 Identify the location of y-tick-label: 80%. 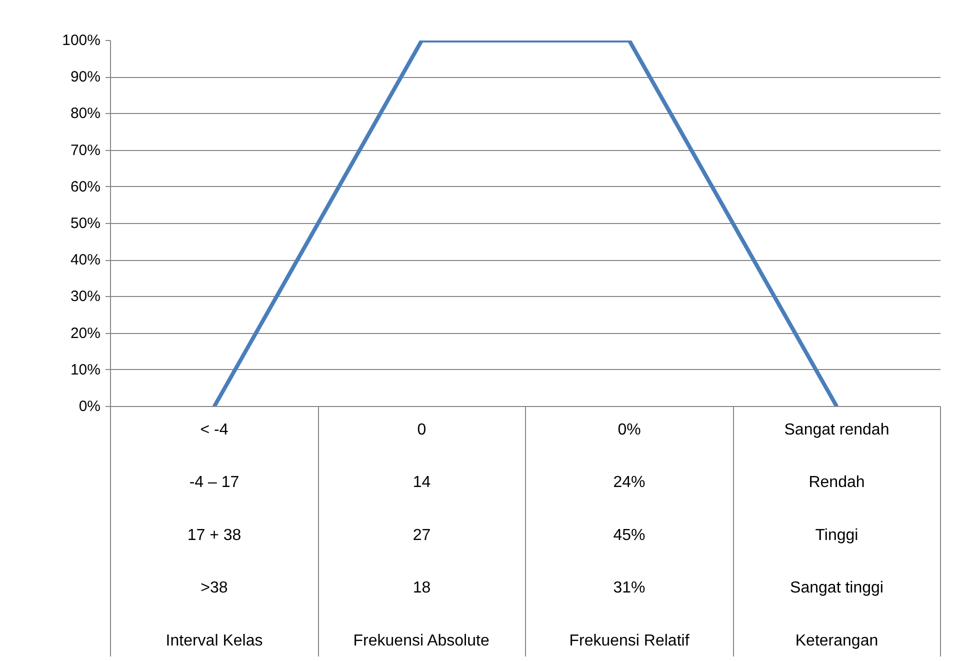
(85, 113).